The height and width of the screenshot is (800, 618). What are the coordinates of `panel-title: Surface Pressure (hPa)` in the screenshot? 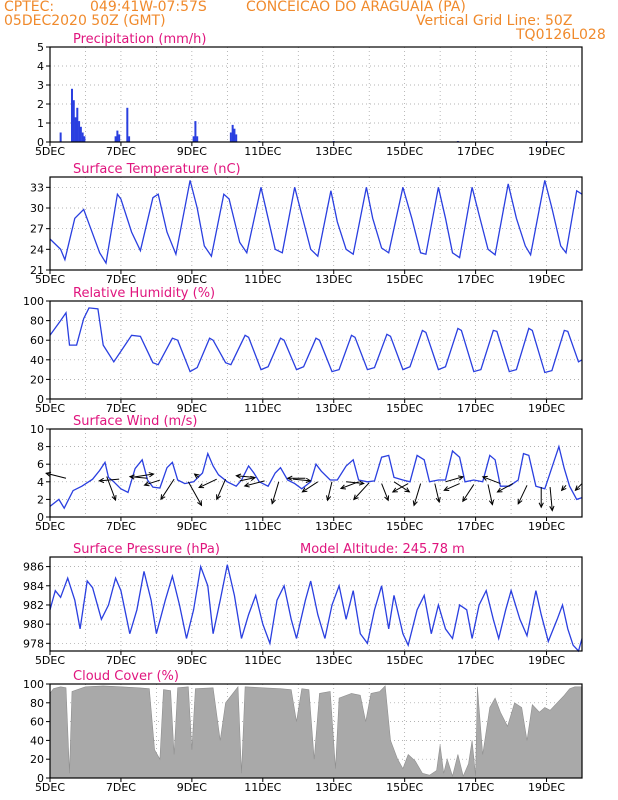 It's located at (146, 549).